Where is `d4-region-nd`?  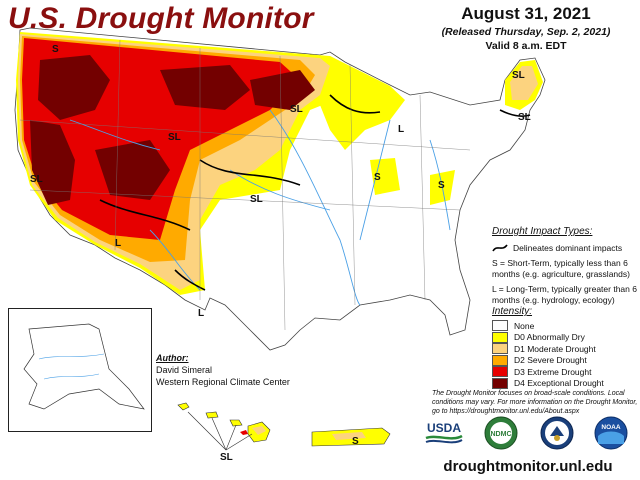
d4-region-nd is located at coordinates (282, 90).